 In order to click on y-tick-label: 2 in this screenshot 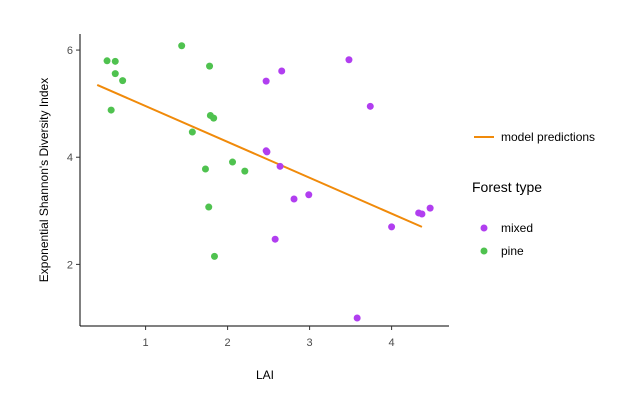, I will do `click(70, 265)`.